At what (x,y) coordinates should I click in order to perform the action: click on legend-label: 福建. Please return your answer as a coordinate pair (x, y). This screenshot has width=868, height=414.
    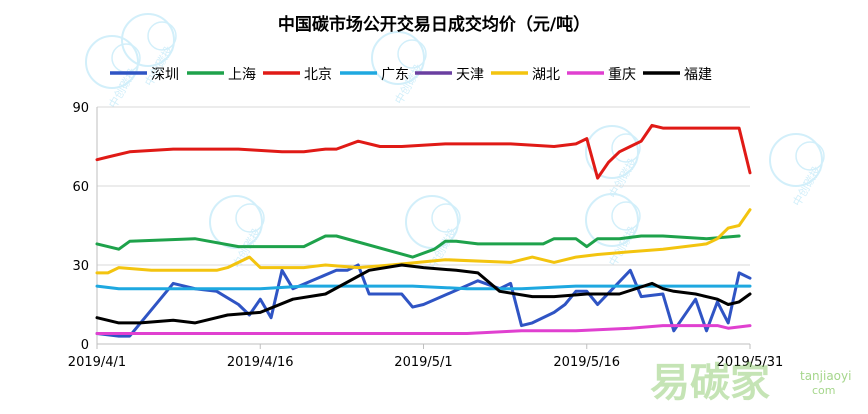
    Looking at the image, I should click on (698, 75).